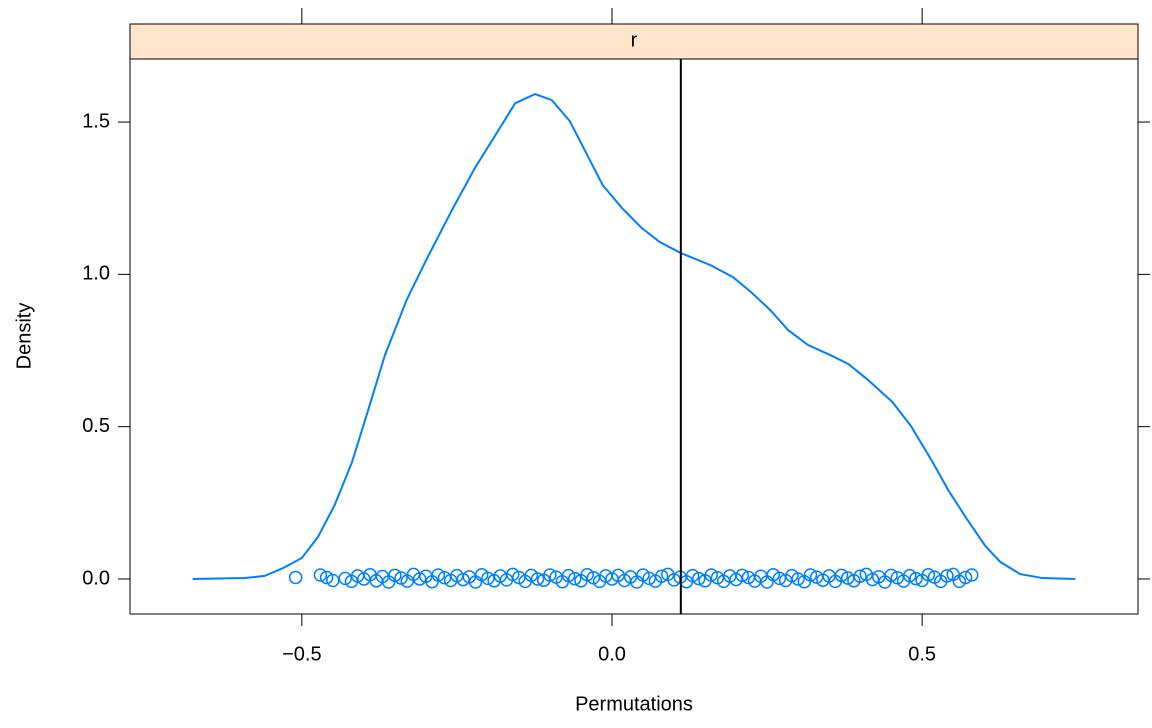 The height and width of the screenshot is (728, 1152). I want to click on y-axis-label: Density, so click(24, 336).